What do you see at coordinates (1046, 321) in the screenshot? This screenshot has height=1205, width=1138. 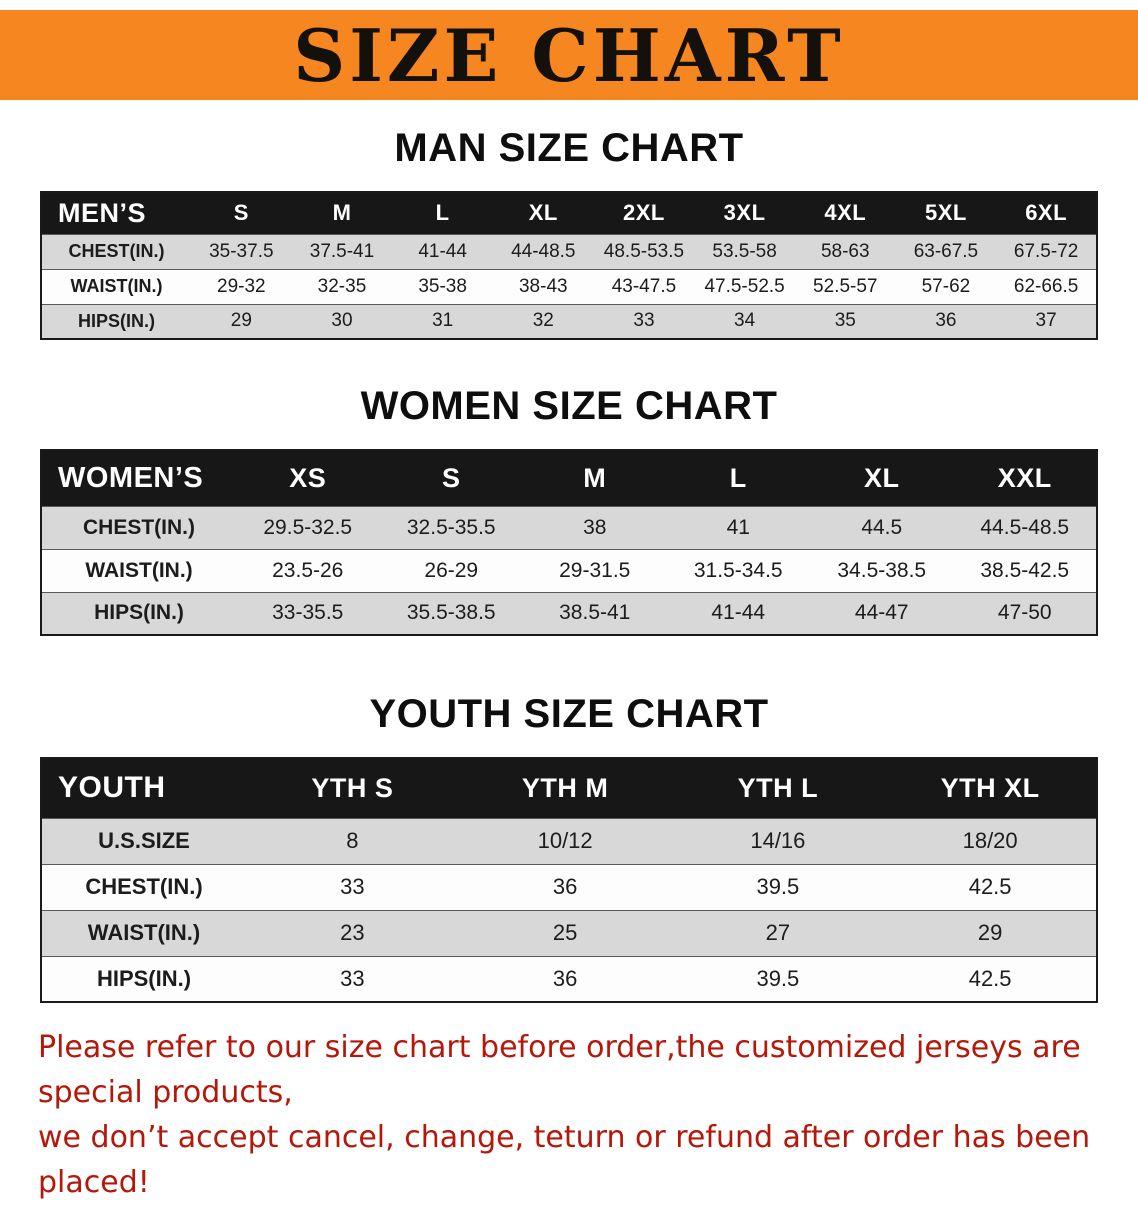 I see `cell: 37` at bounding box center [1046, 321].